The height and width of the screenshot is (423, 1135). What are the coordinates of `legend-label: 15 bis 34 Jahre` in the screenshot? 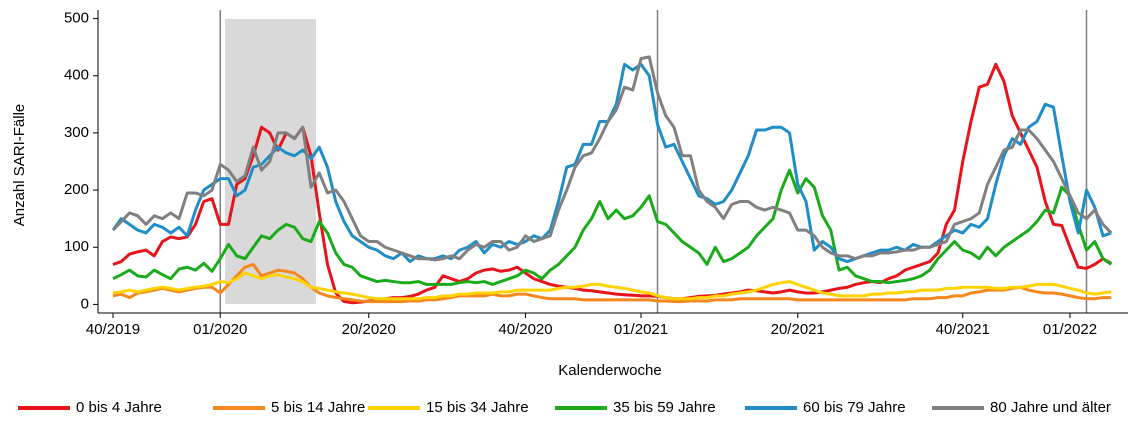 It's located at (477, 407).